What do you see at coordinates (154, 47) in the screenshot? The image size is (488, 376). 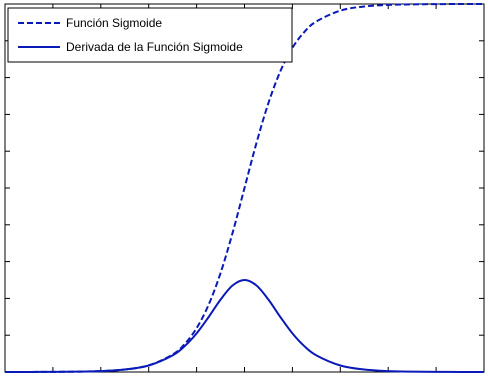 I see `legend-label-derivada: Derivada de la Función Sigmoide` at bounding box center [154, 47].